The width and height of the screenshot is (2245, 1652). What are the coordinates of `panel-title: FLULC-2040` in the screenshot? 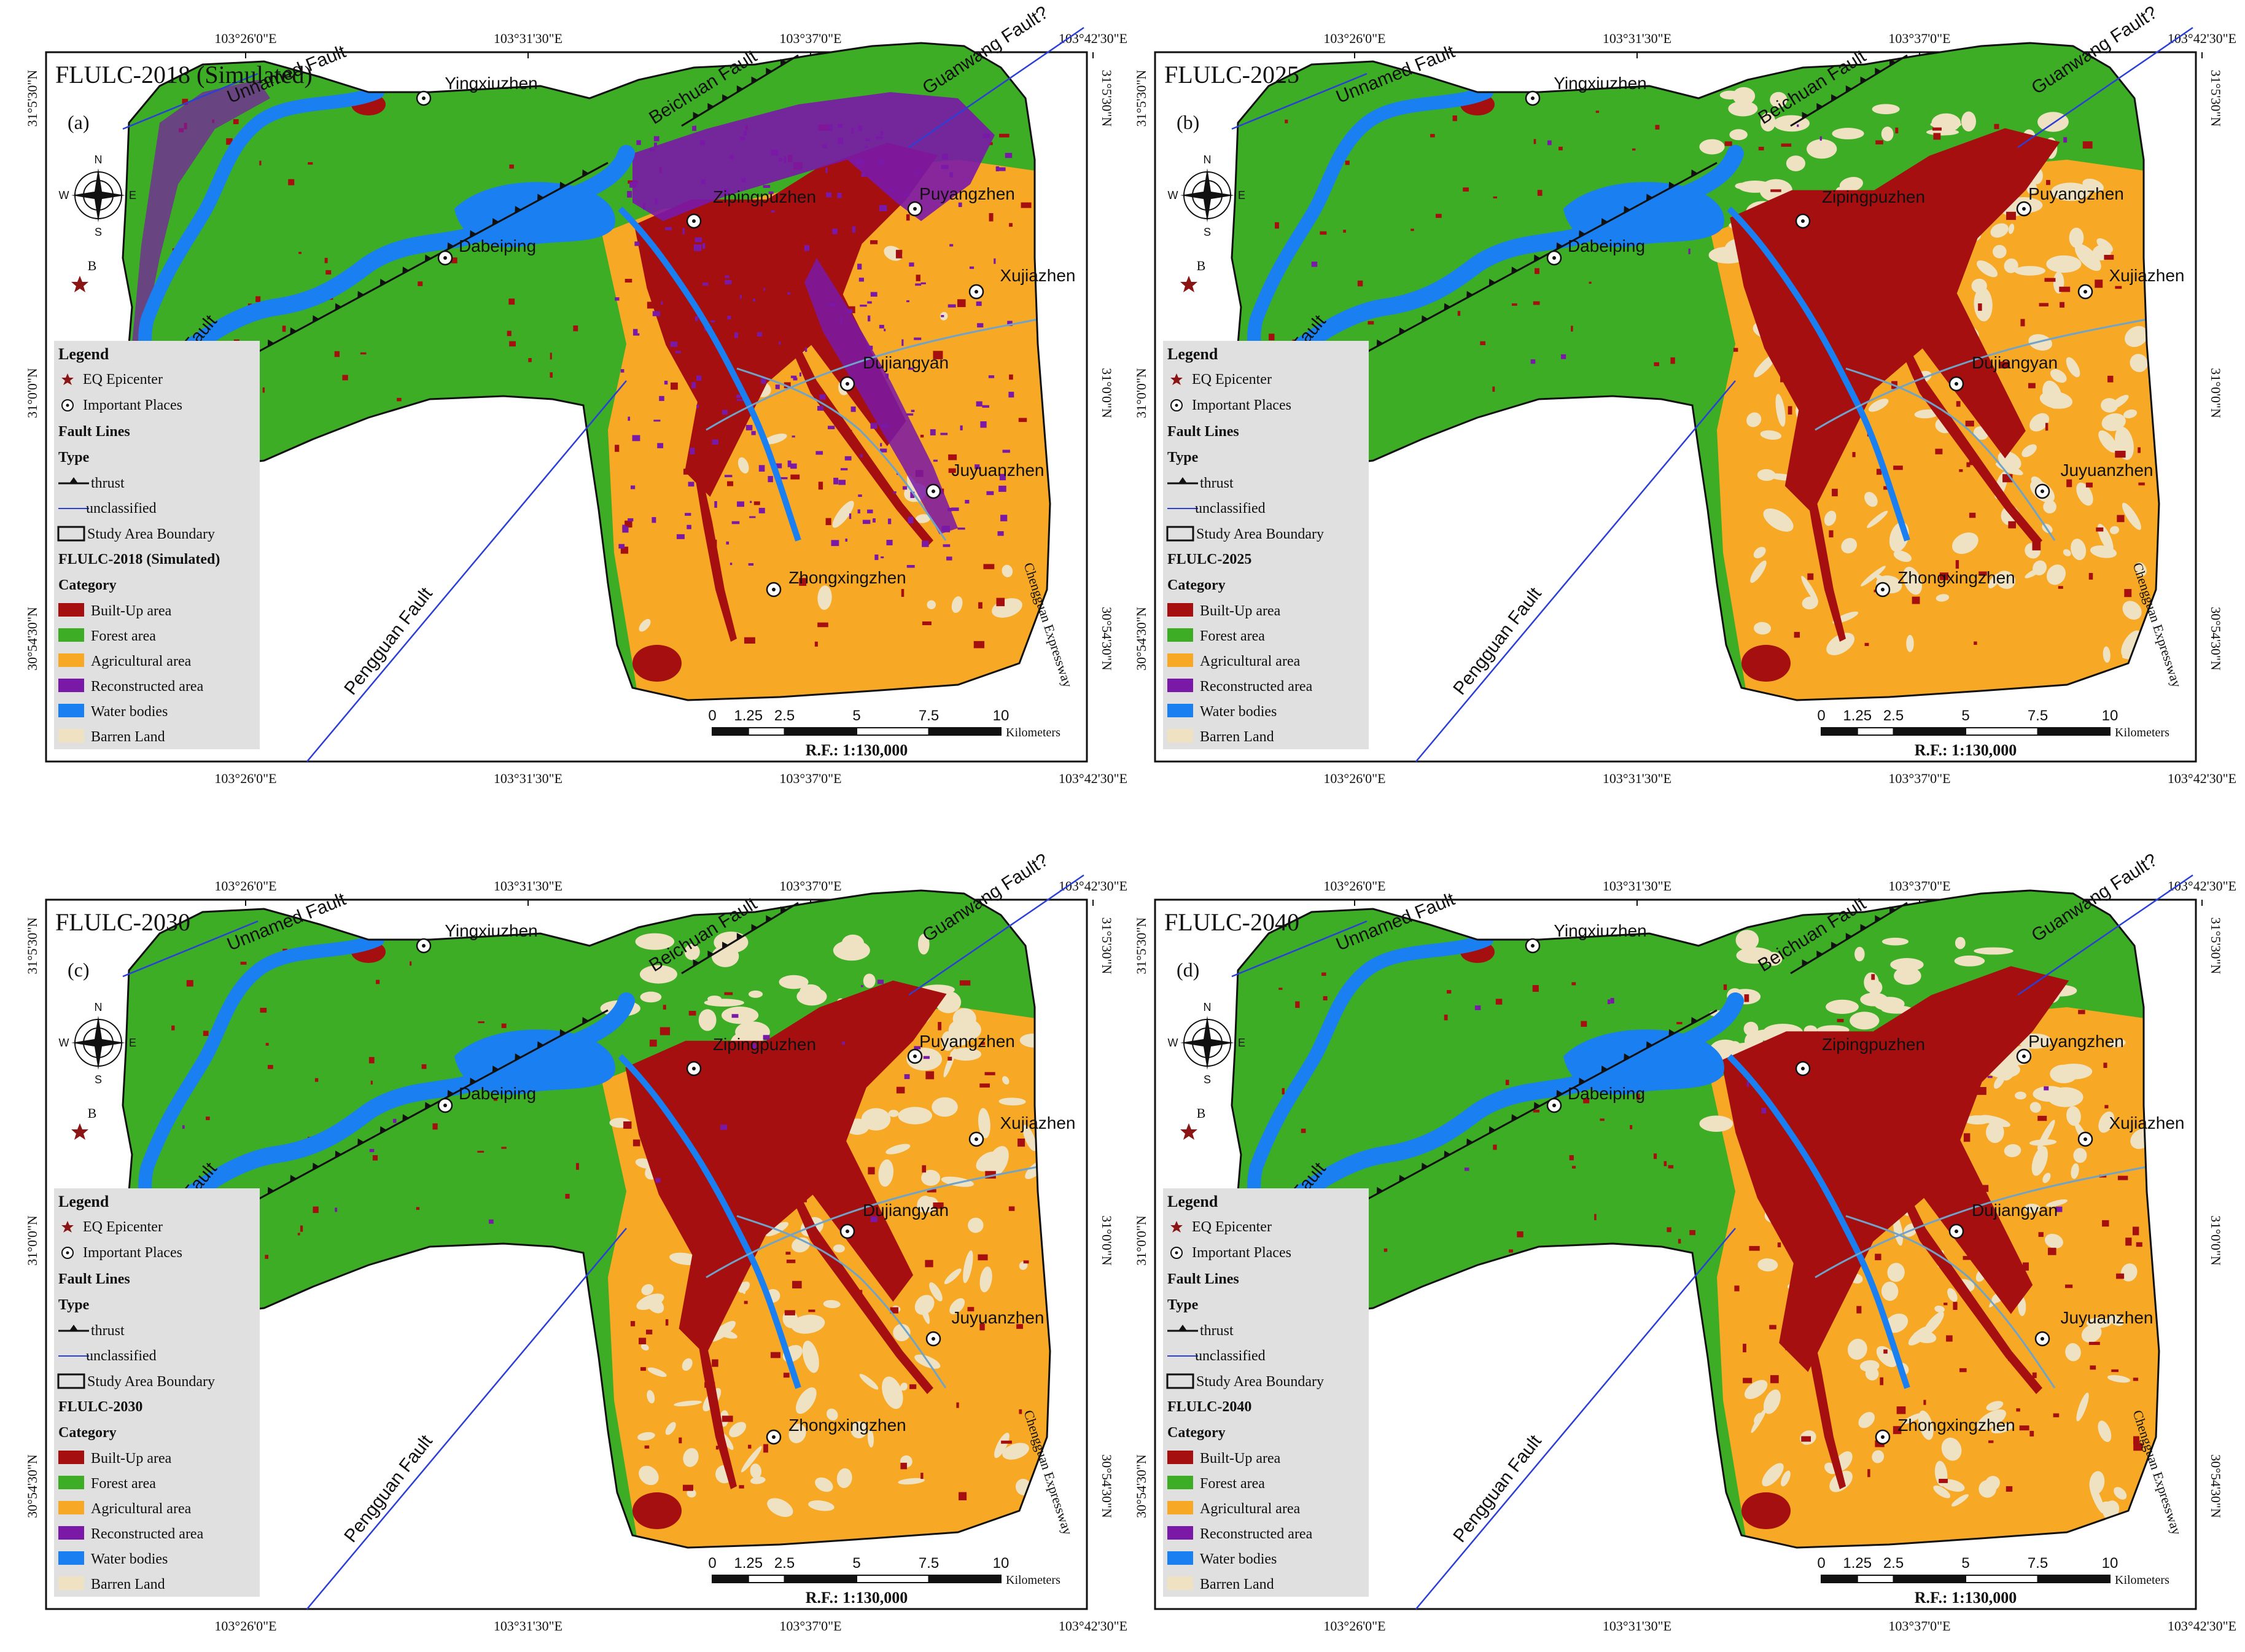 It's located at (1231, 922).